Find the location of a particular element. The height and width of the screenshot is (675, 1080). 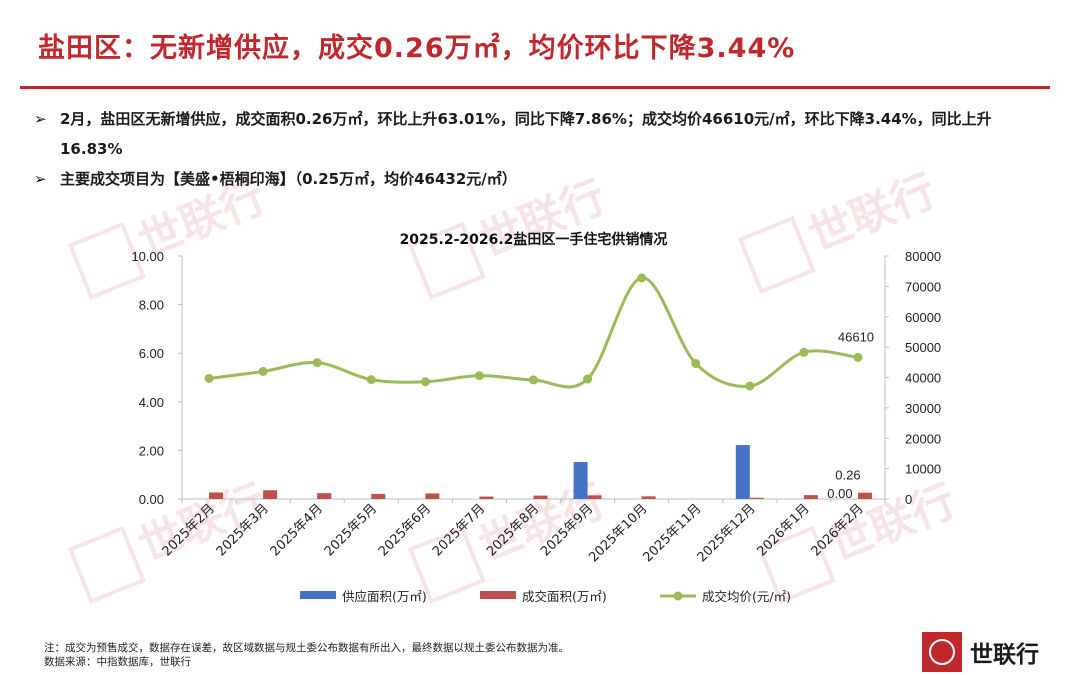

x-tick-label: 2025年6月 is located at coordinates (405, 530).